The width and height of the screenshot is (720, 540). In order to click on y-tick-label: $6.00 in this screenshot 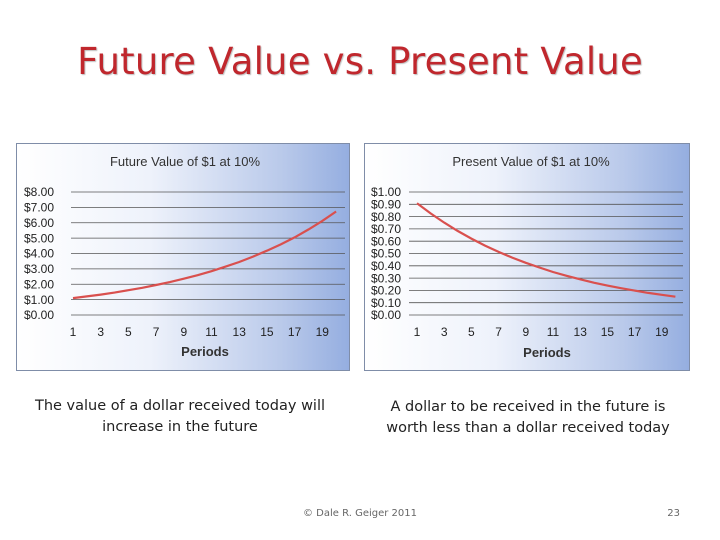, I will do `click(39, 223)`.